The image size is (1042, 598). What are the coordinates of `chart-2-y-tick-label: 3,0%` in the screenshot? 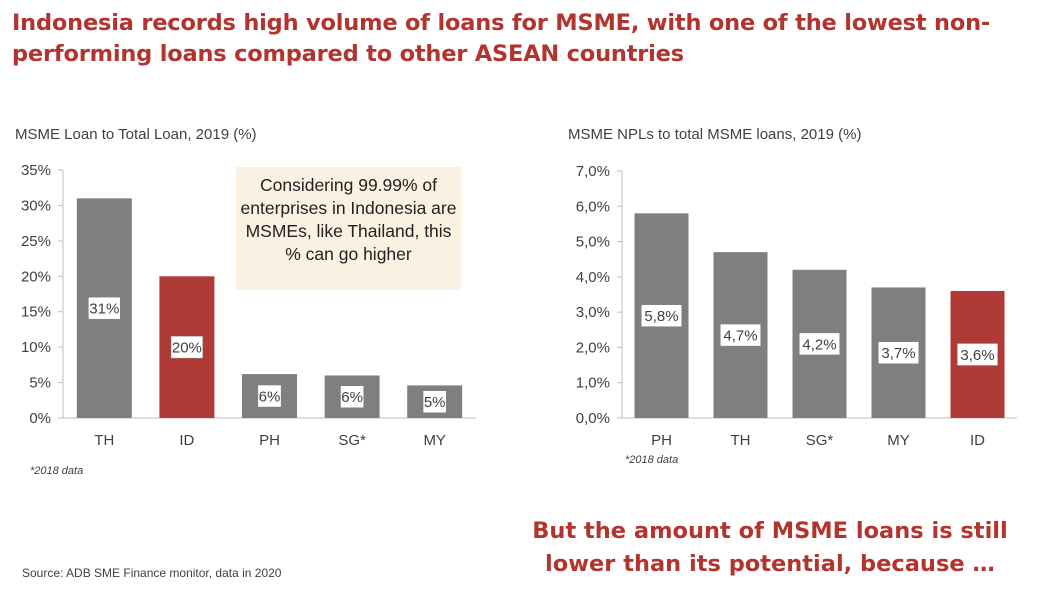 It's located at (593, 312).